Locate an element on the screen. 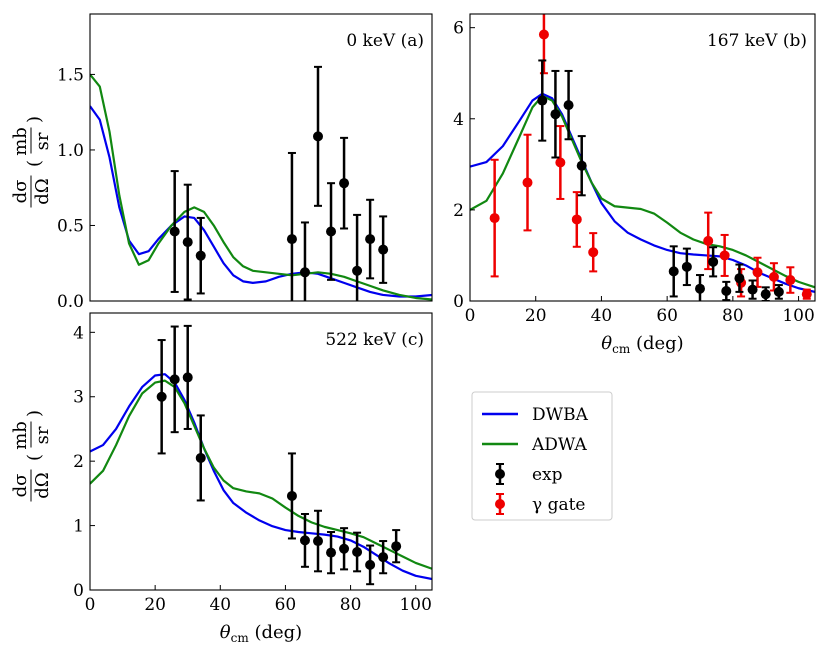 The image size is (830, 658). legend-box is located at coordinates (542, 456).